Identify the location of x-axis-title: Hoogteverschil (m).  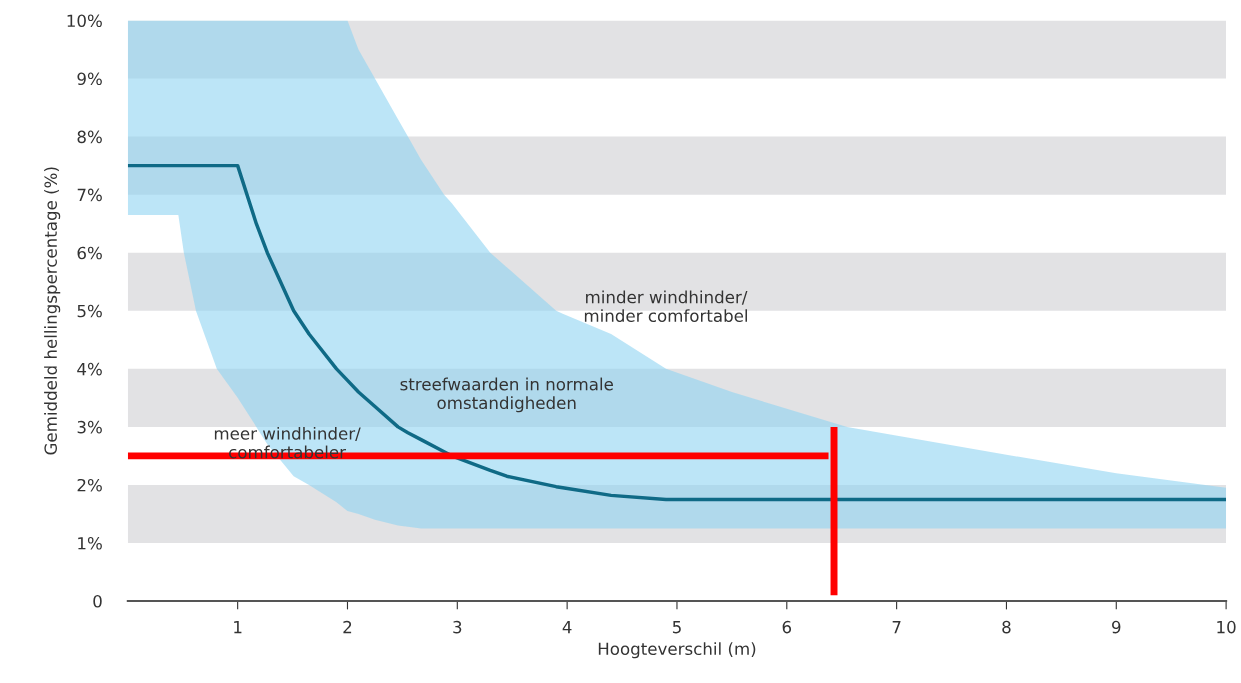
(677, 650).